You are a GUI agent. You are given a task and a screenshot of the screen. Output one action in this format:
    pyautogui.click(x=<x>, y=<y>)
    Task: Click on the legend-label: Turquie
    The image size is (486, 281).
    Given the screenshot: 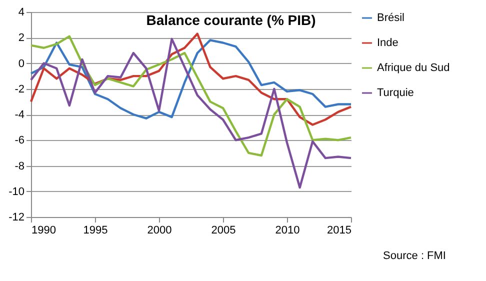 What is the action you would take?
    pyautogui.click(x=395, y=93)
    